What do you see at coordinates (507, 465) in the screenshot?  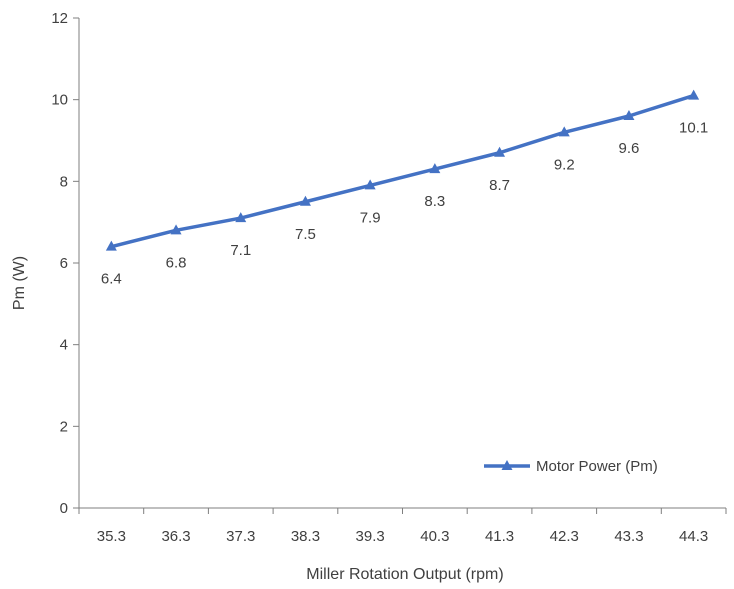 I see `legend-triangle-marker` at bounding box center [507, 465].